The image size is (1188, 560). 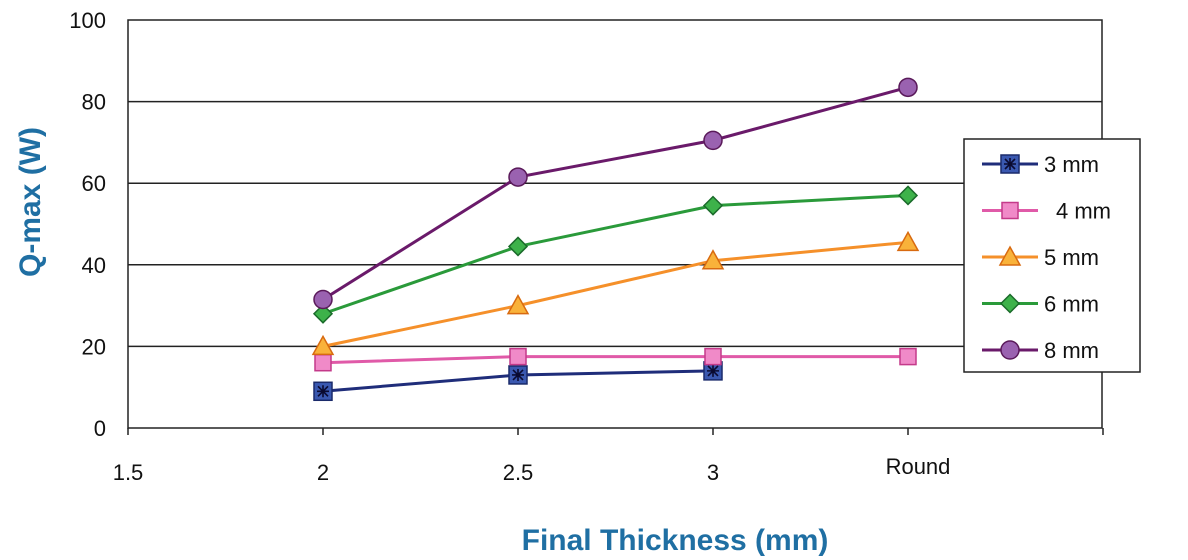 I want to click on legend-item: 5 mm, so click(x=1040, y=257).